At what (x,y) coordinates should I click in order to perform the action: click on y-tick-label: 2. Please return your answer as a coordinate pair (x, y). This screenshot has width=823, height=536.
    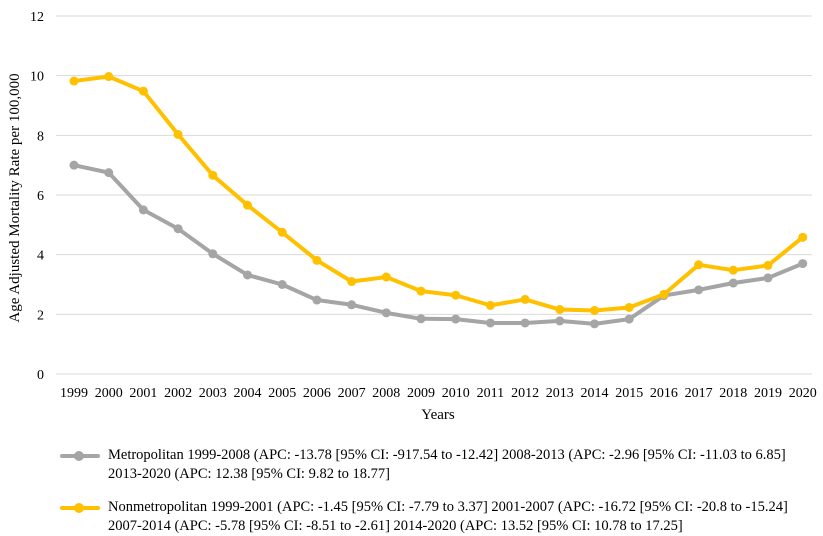
    Looking at the image, I should click on (40, 315).